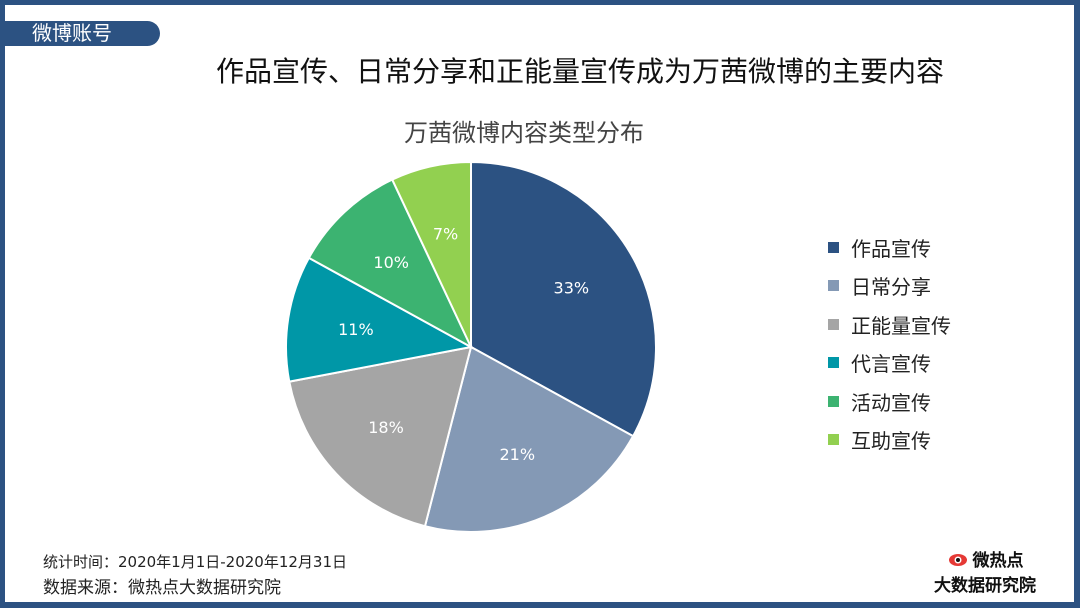 This screenshot has height=608, width=1080. I want to click on legend-item: 互助宣传, so click(889, 440).